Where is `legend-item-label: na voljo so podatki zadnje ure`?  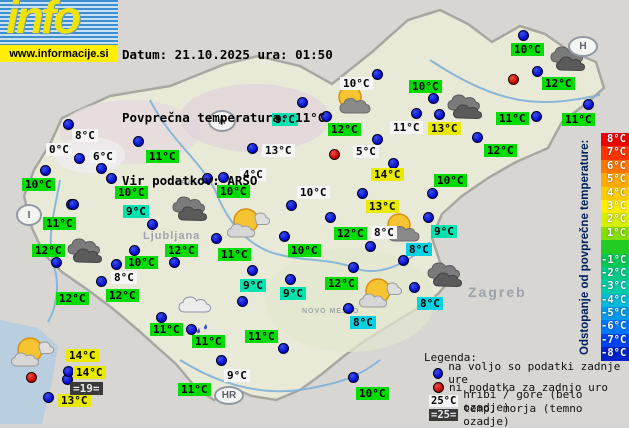
legend-item-label: na voljo so podatki zadnje ure is located at coordinates (534, 373).